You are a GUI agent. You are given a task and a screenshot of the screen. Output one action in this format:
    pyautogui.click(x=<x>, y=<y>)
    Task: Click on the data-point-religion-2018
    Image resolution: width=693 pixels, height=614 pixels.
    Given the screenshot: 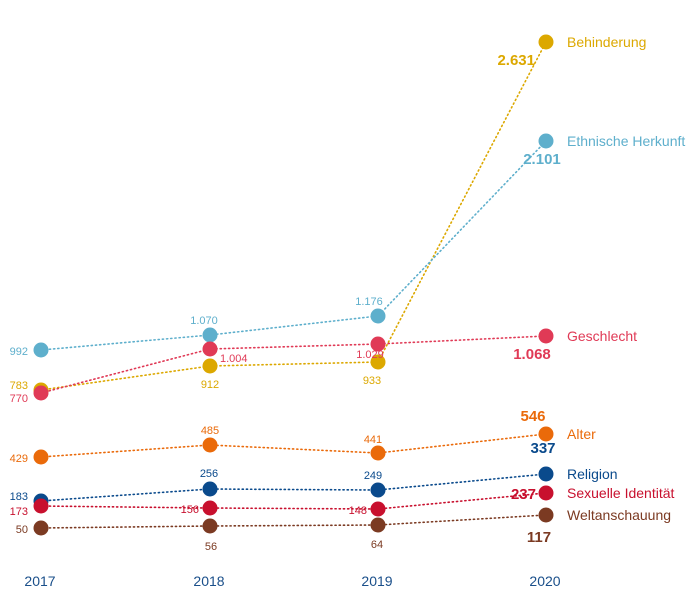 What is the action you would take?
    pyautogui.click(x=210, y=489)
    